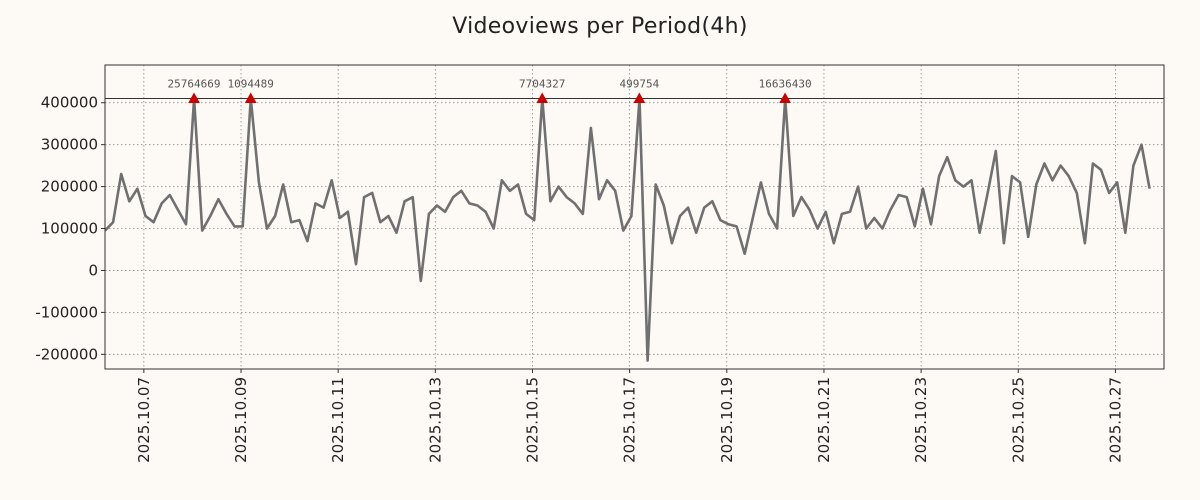 The width and height of the screenshot is (1200, 500). I want to click on x-tick-label: 2025.10.23, so click(921, 420).